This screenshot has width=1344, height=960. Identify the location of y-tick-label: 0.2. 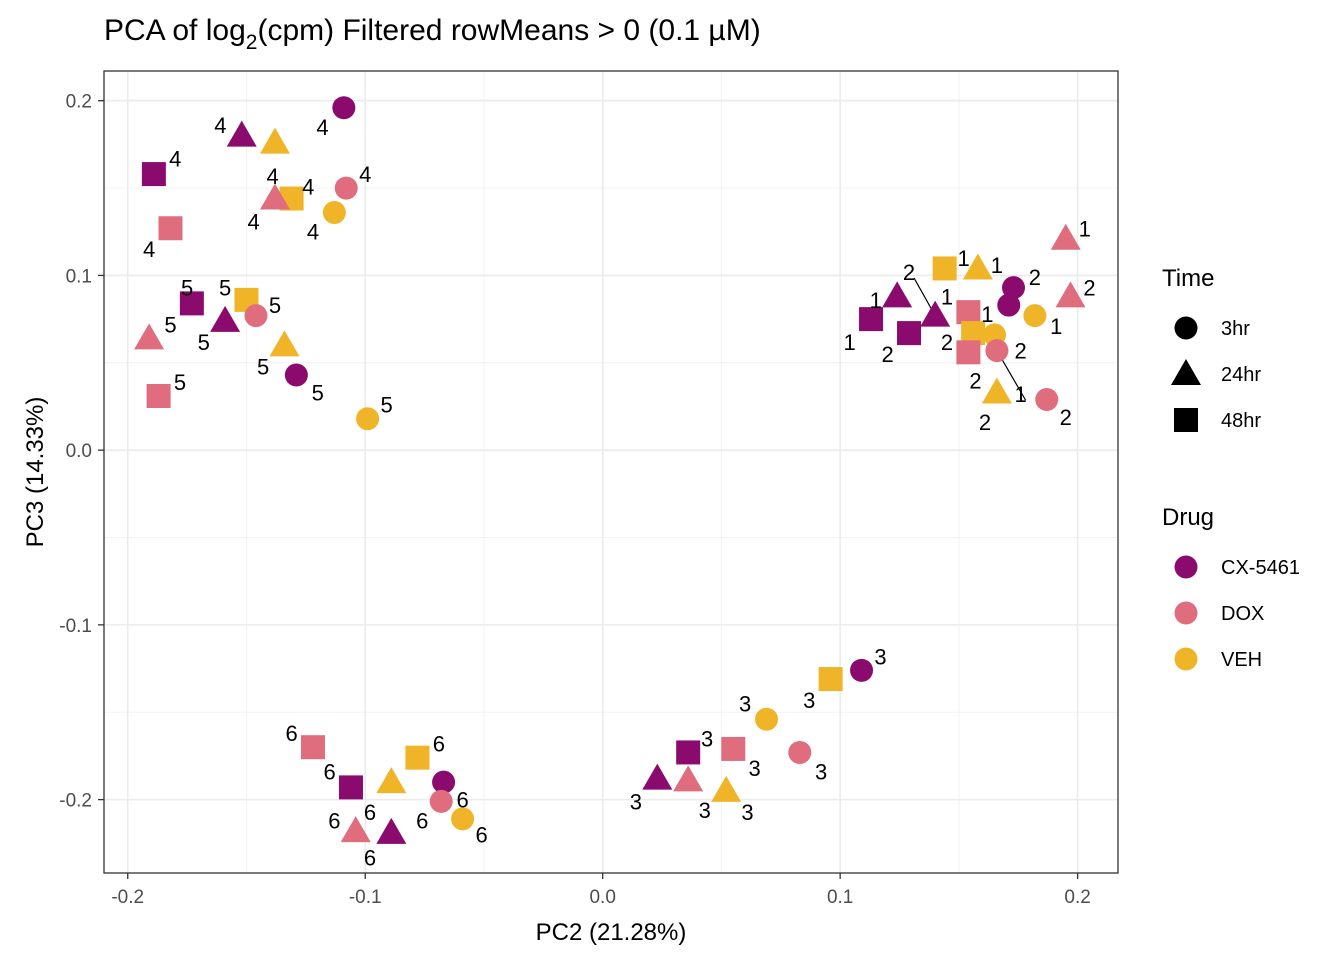
(79, 102).